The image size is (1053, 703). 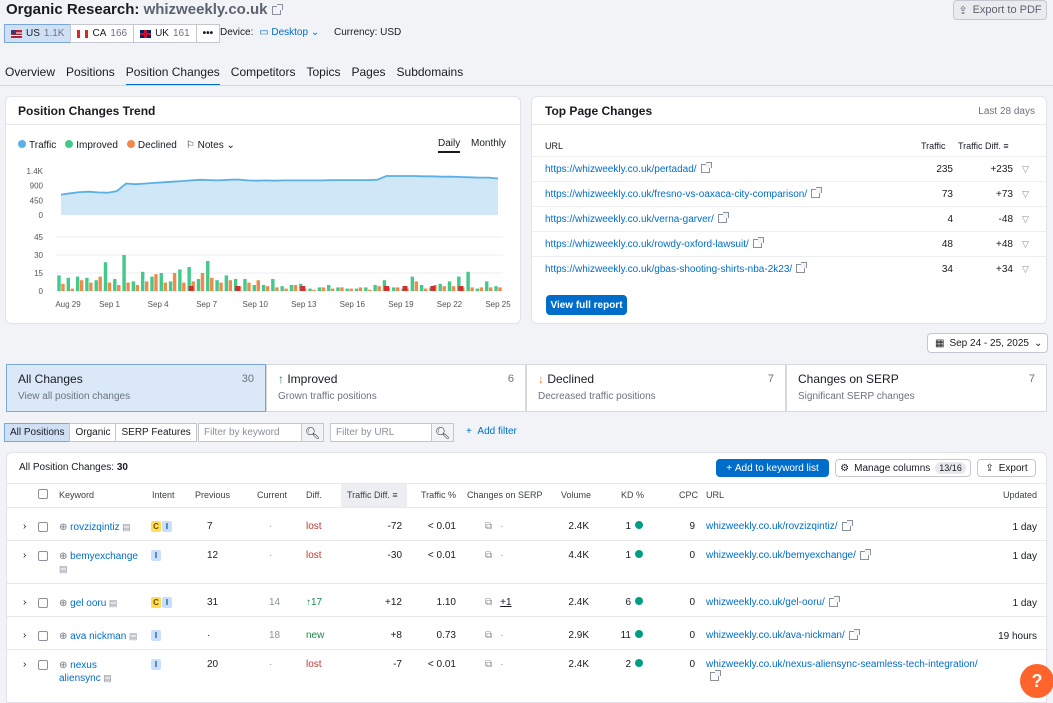 I want to click on th-current: Current, so click(x=272, y=495).